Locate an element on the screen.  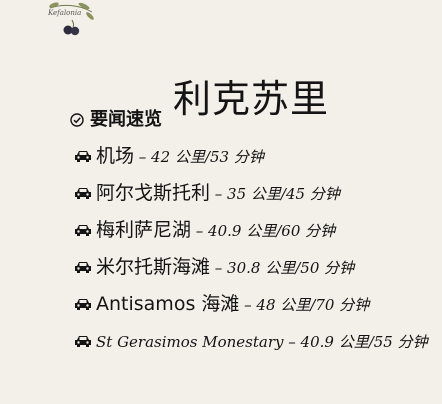
place-route: – 40.9 公里/55 分钟 is located at coordinates (355, 342).